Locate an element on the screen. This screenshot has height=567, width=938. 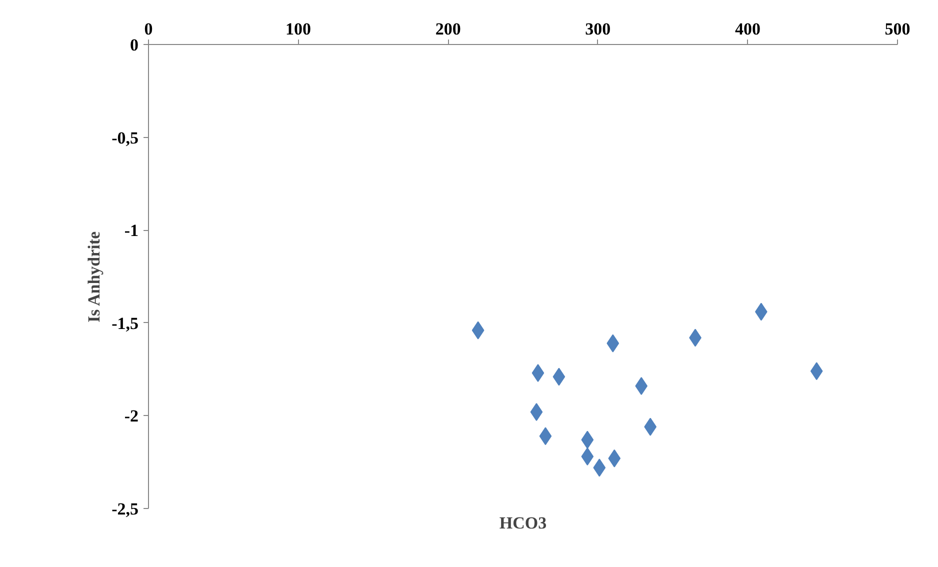
y-tick-label: -2,5 is located at coordinates (125, 509).